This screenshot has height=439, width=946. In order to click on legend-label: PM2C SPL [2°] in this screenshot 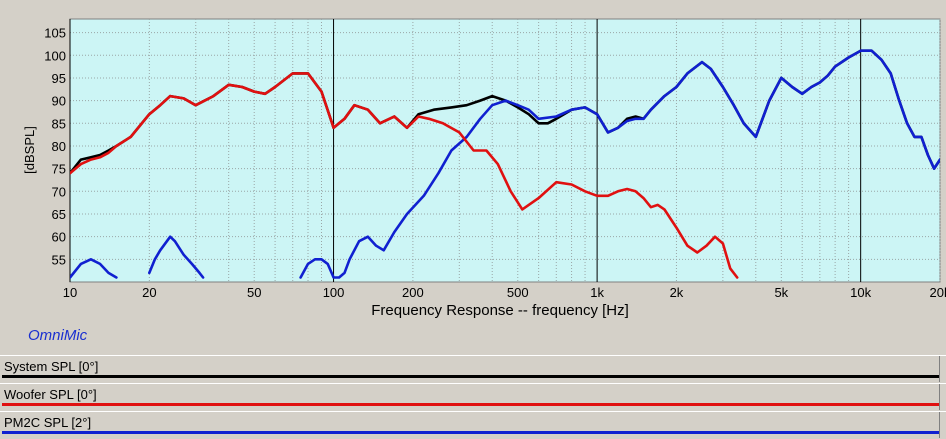, I will do `click(47, 422)`.